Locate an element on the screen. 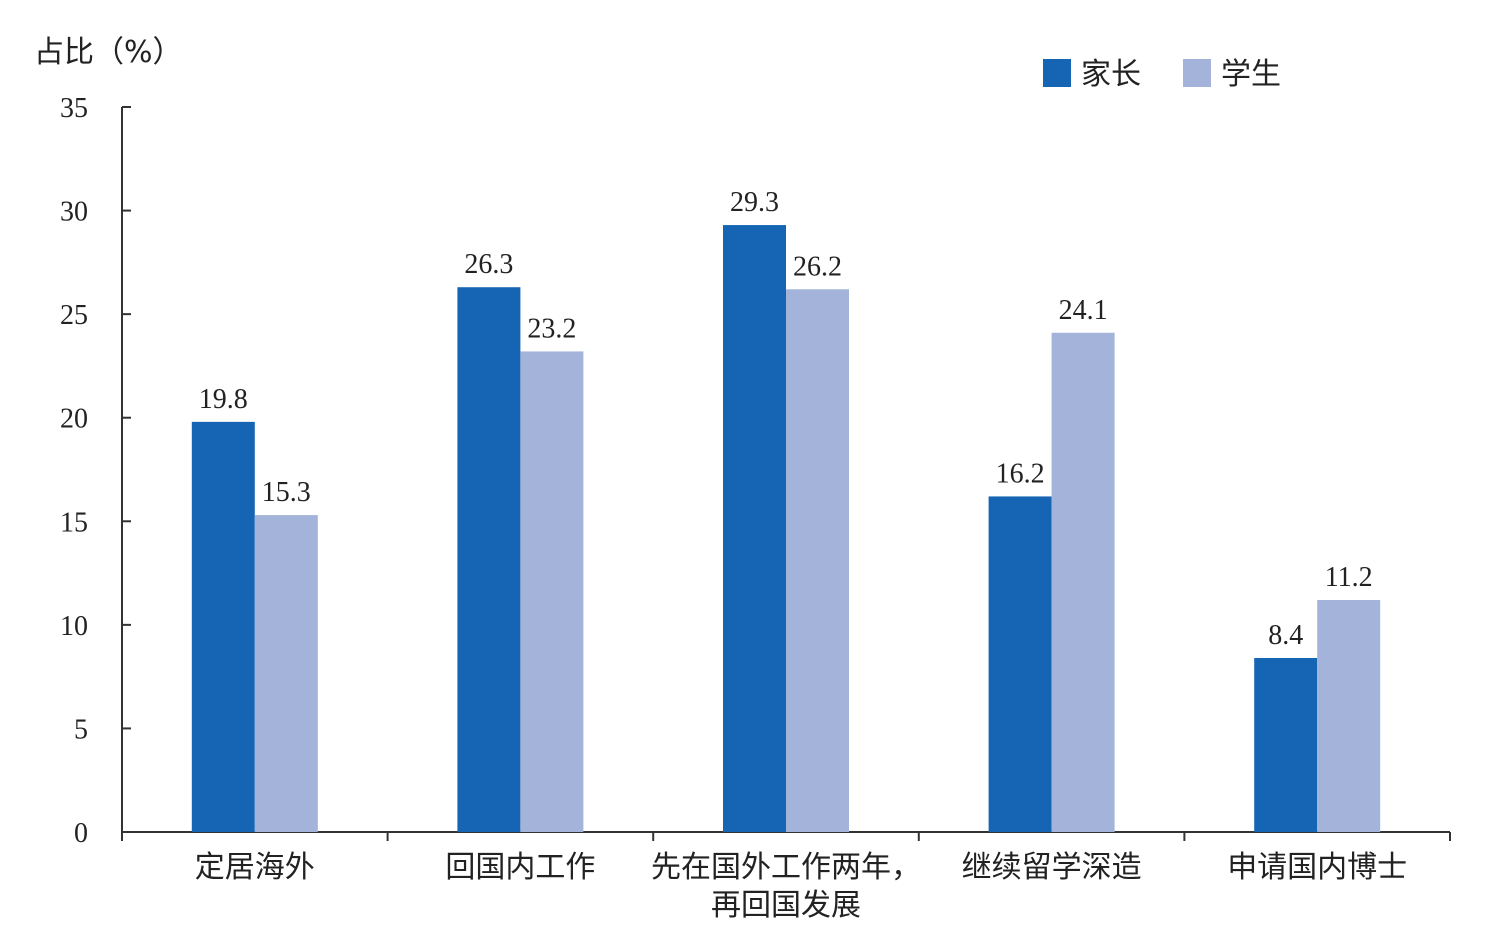 The width and height of the screenshot is (1500, 949). y-tick-label: 20 is located at coordinates (74, 419).